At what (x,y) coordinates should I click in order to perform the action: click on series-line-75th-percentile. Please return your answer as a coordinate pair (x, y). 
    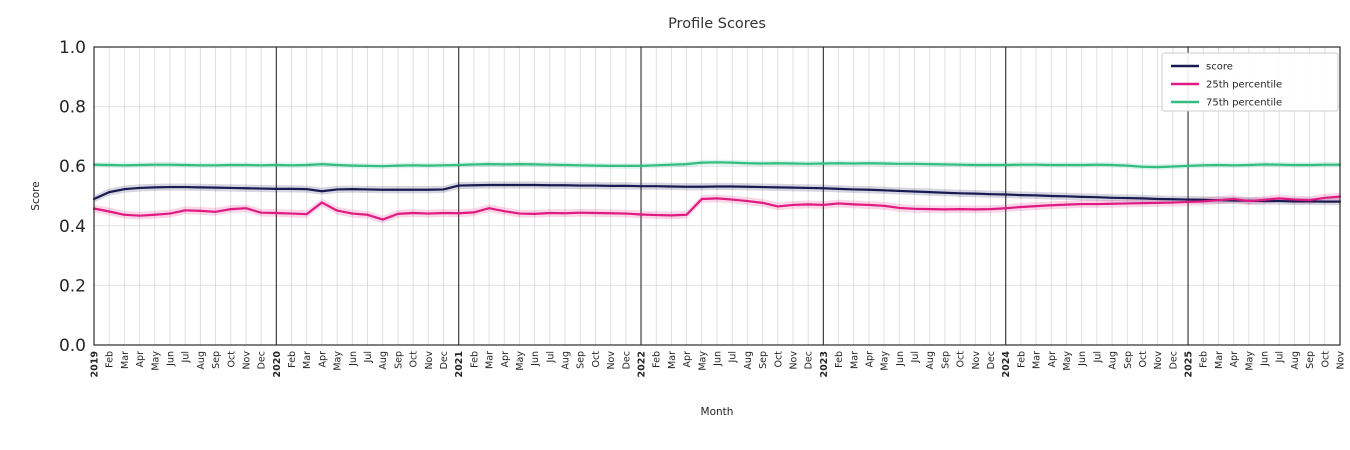
    Looking at the image, I should click on (717, 165).